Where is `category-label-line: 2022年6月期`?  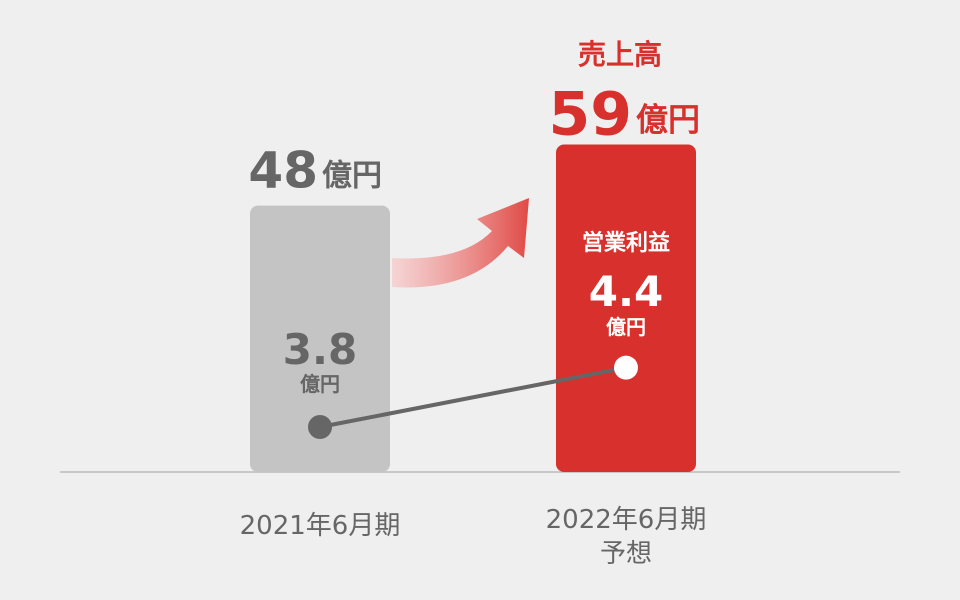
category-label-line: 2022年6月期 is located at coordinates (626, 520).